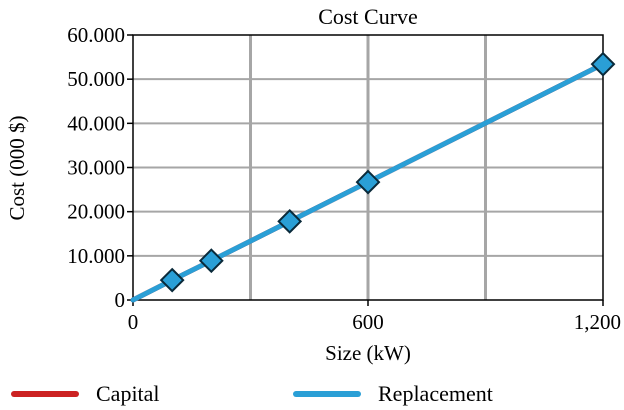  What do you see at coordinates (96, 212) in the screenshot?
I see `y-tick-label: 20.000` at bounding box center [96, 212].